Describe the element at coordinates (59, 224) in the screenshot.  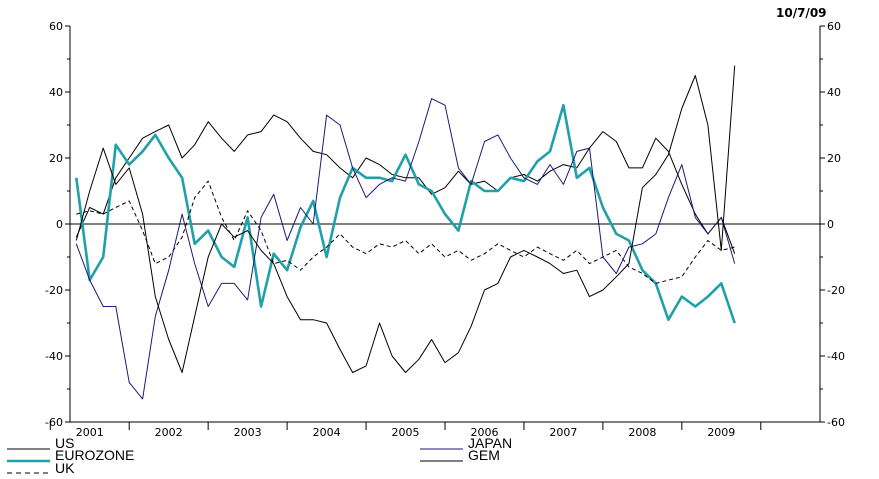
I see `y-tick-label-left: 0` at that location.